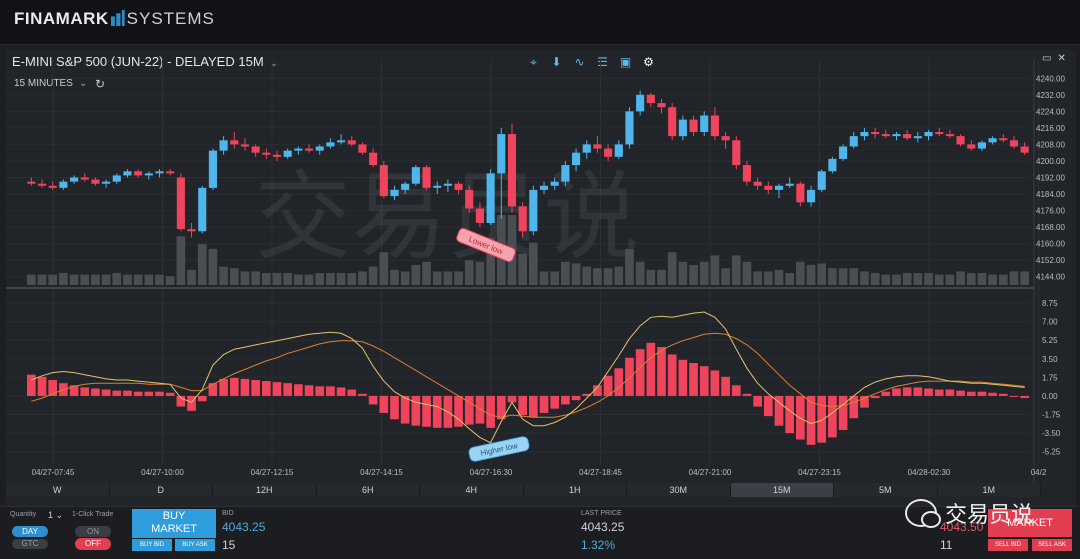 This screenshot has width=1080, height=559. I want to click on time-tick-label: 04/2, so click(1039, 472).